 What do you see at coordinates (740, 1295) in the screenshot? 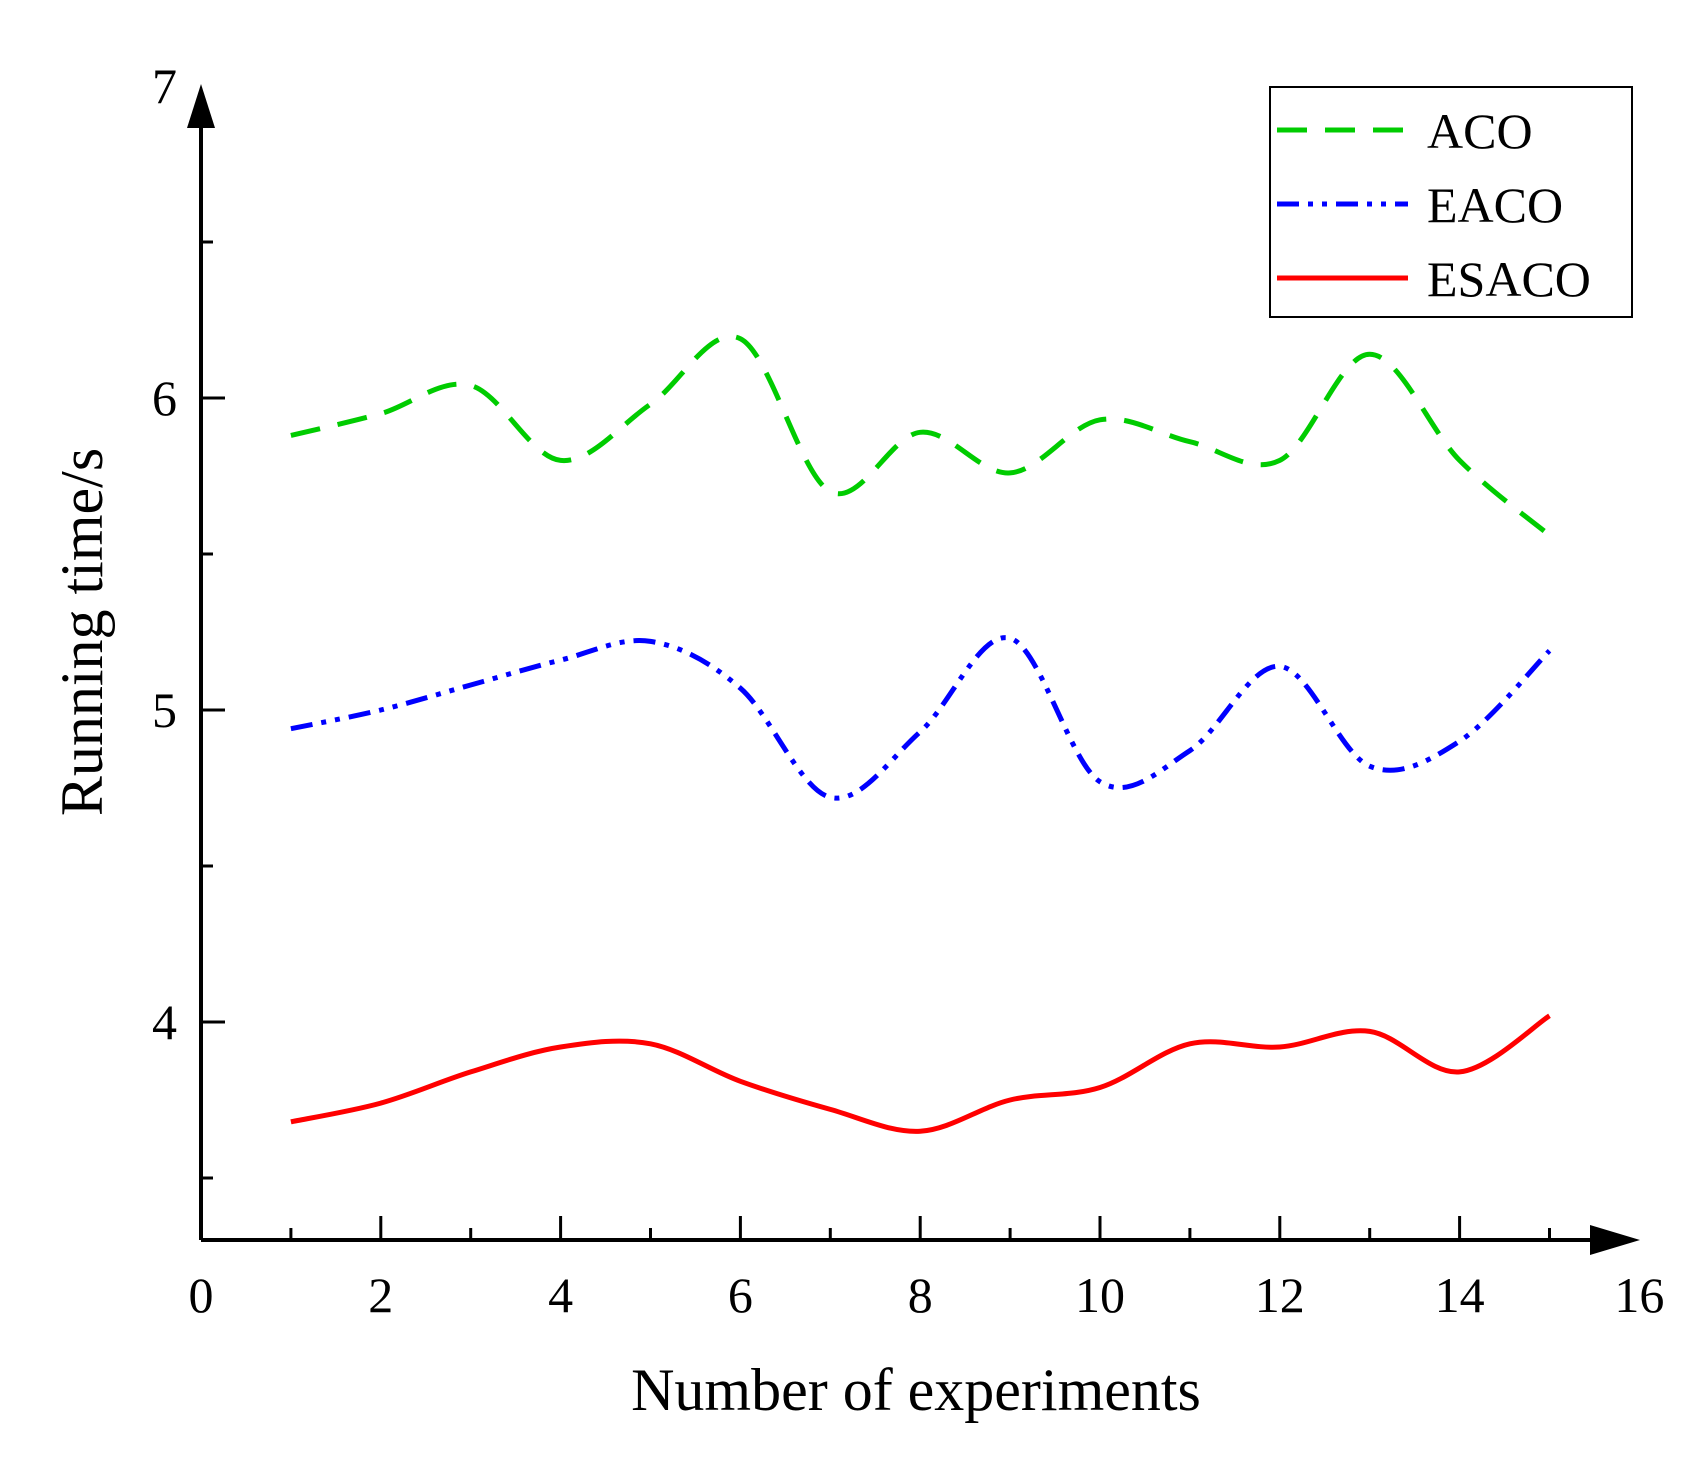
I see `x-tick-label: 6` at bounding box center [740, 1295].